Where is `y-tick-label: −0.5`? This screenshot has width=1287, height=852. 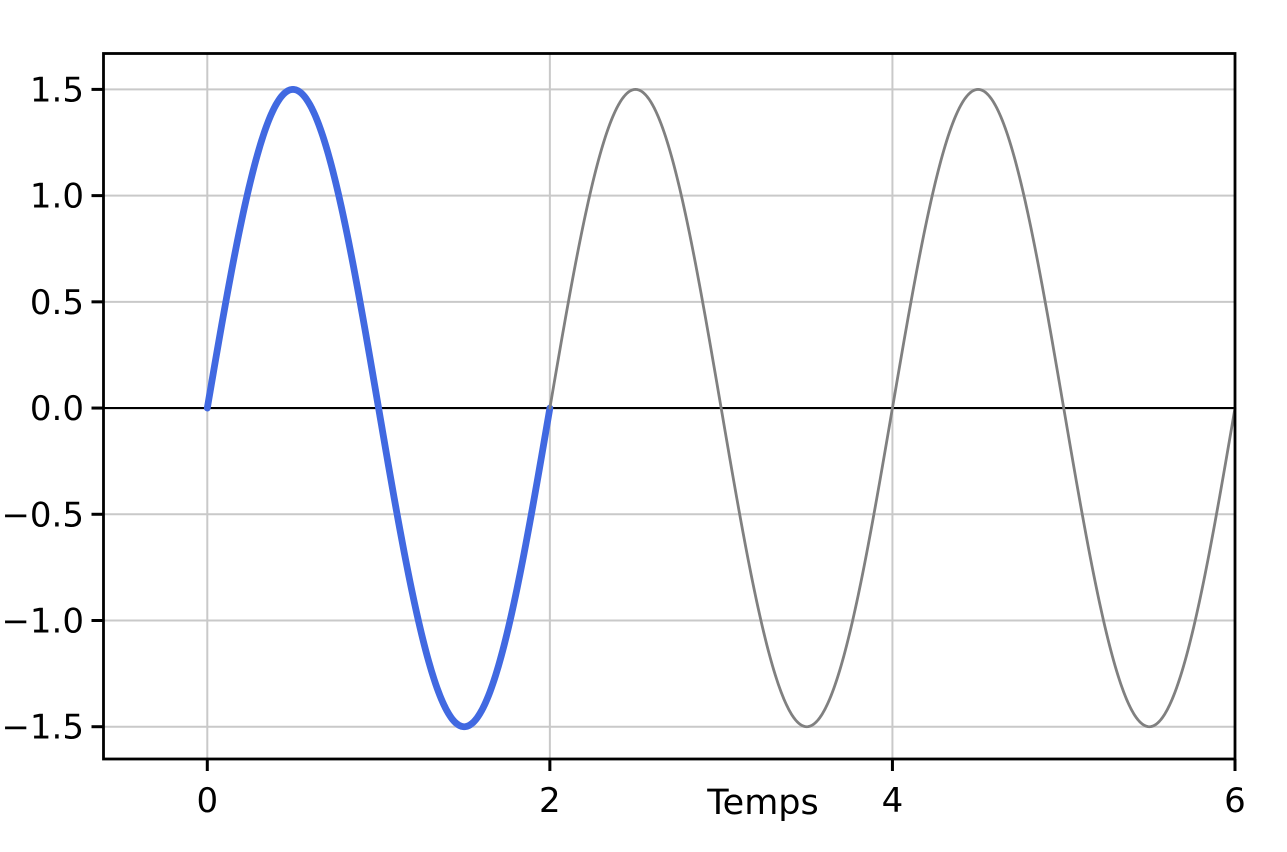
y-tick-label: −0.5 is located at coordinates (42, 515).